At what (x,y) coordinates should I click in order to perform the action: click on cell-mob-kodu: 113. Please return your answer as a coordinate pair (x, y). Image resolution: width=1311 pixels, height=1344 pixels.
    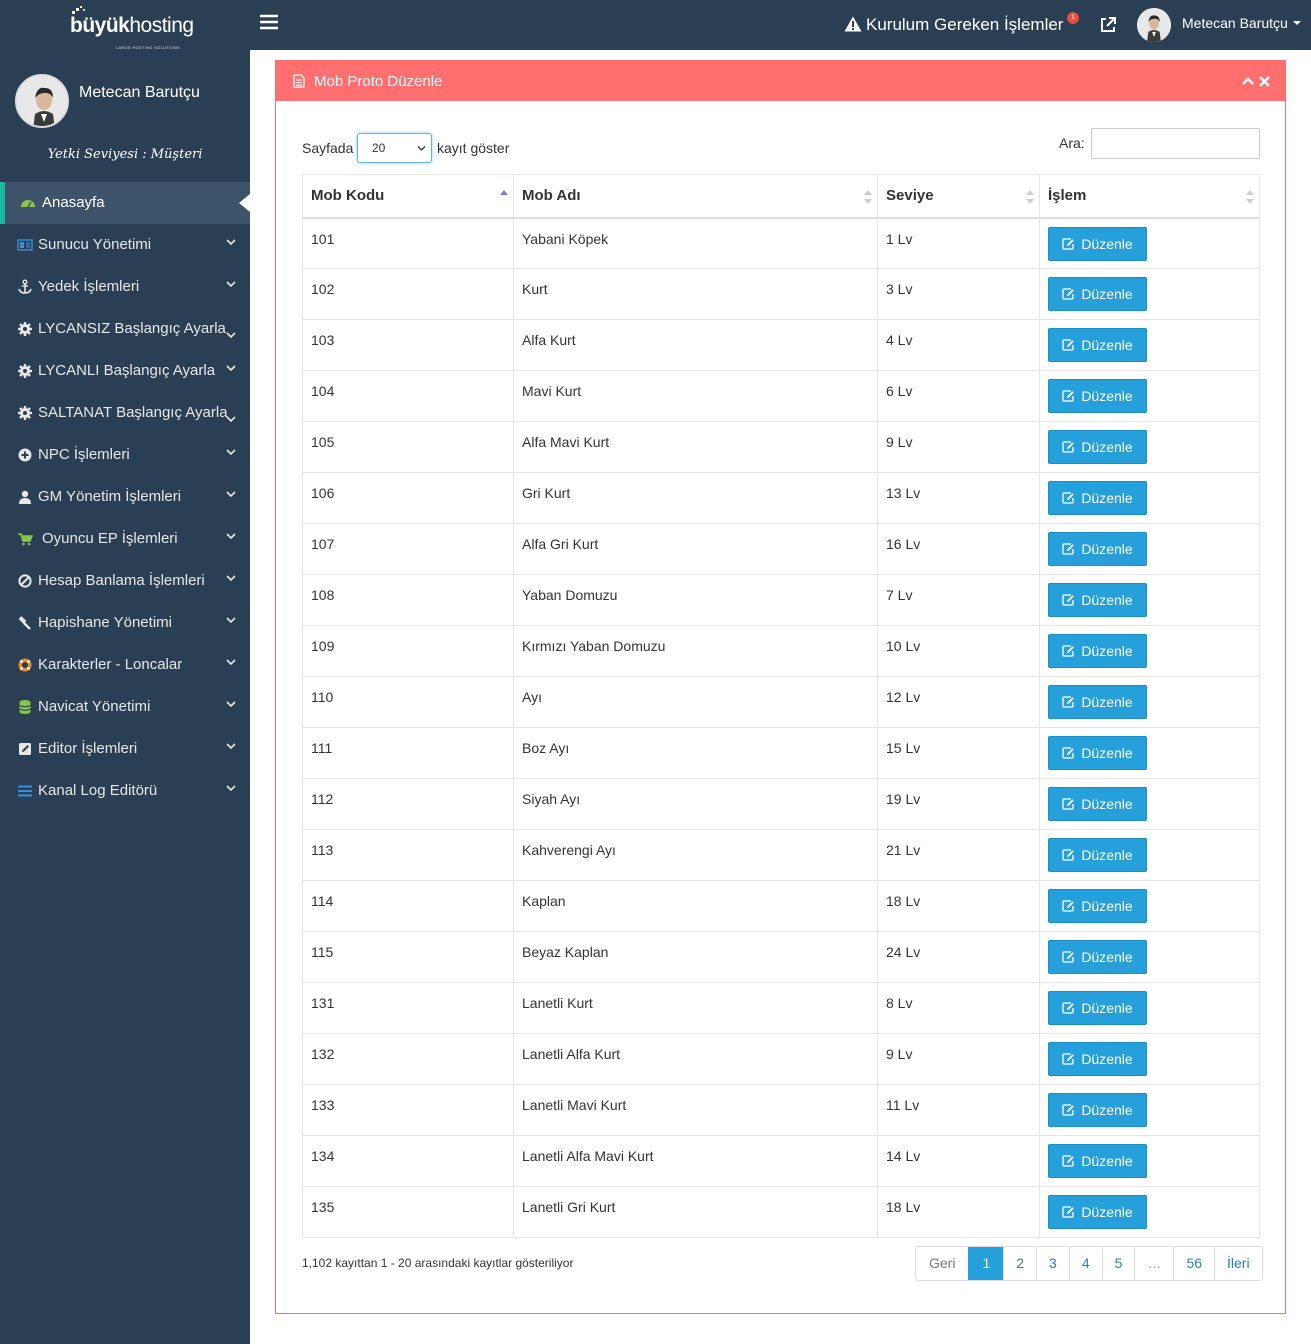
    Looking at the image, I should click on (408, 855).